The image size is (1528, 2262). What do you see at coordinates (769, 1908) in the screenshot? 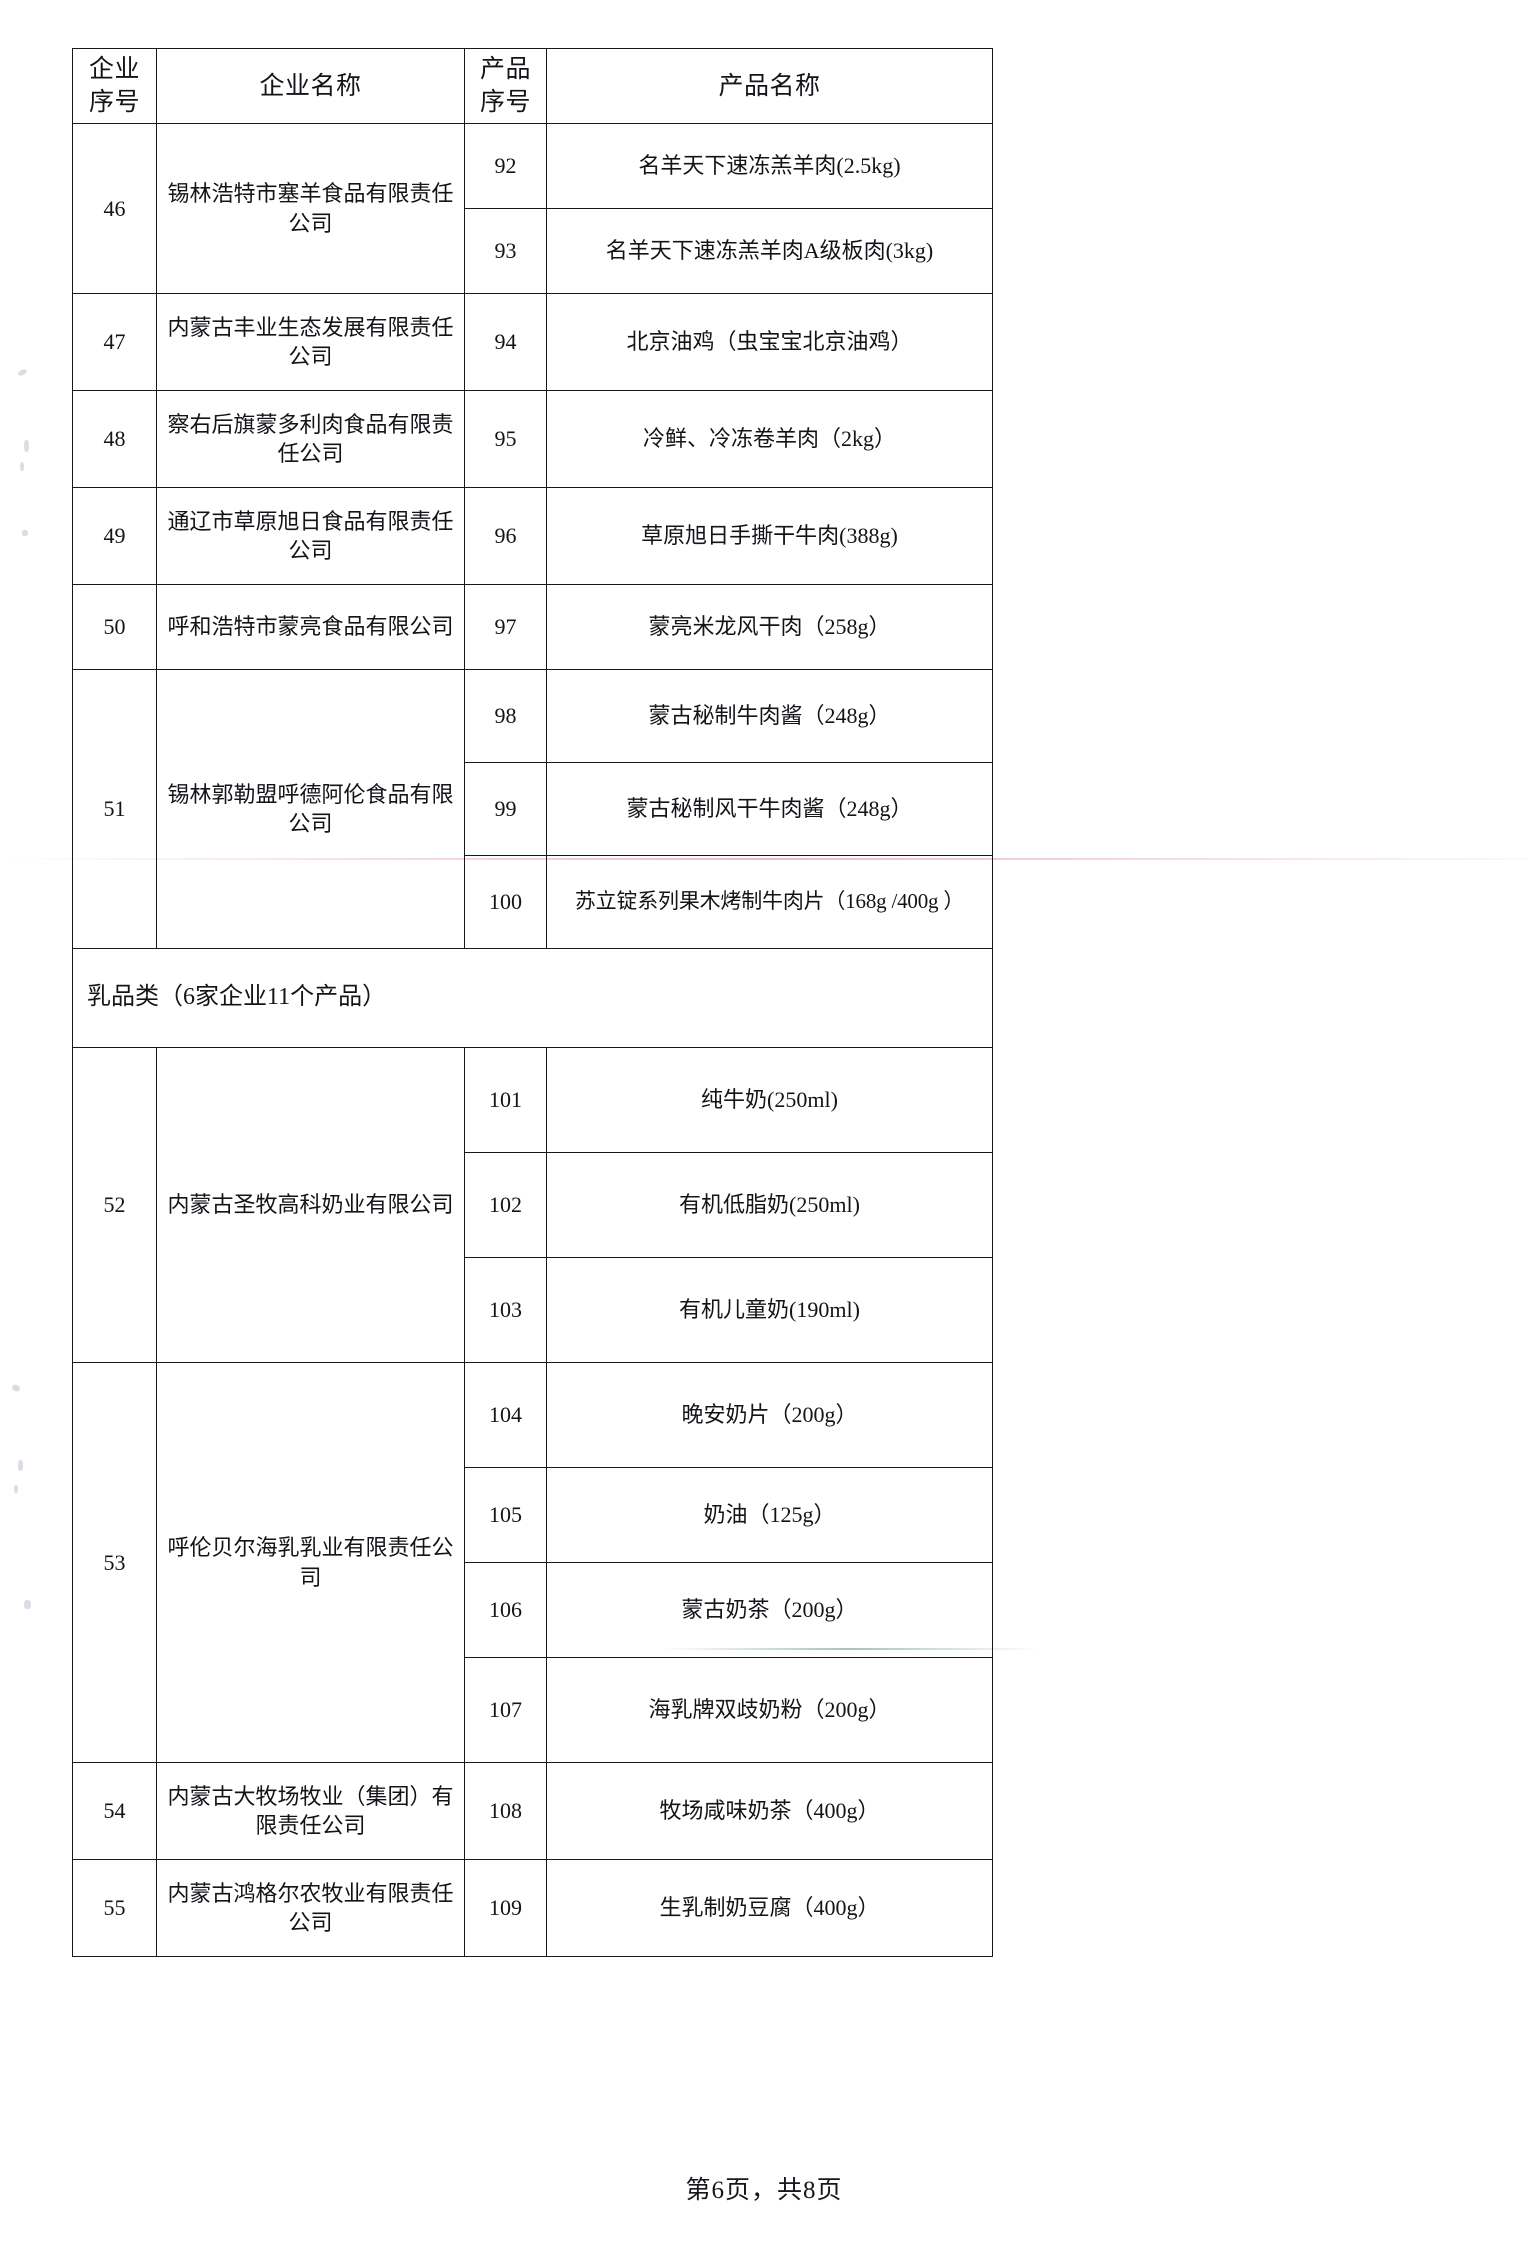
I see `cell-product-name: 生乳制奶豆腐（400g）` at bounding box center [769, 1908].